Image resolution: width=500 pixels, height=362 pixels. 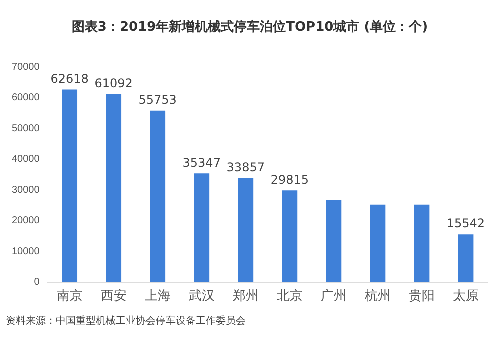 What do you see at coordinates (421, 295) in the screenshot?
I see `x-tick-label: 贵阳` at bounding box center [421, 295].